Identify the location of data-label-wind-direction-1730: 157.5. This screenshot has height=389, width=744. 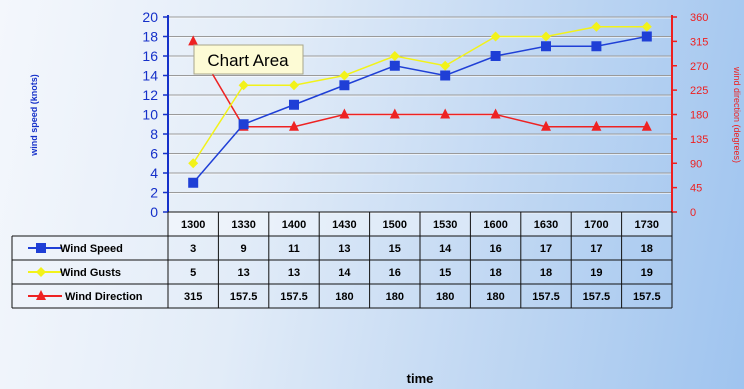
(647, 297).